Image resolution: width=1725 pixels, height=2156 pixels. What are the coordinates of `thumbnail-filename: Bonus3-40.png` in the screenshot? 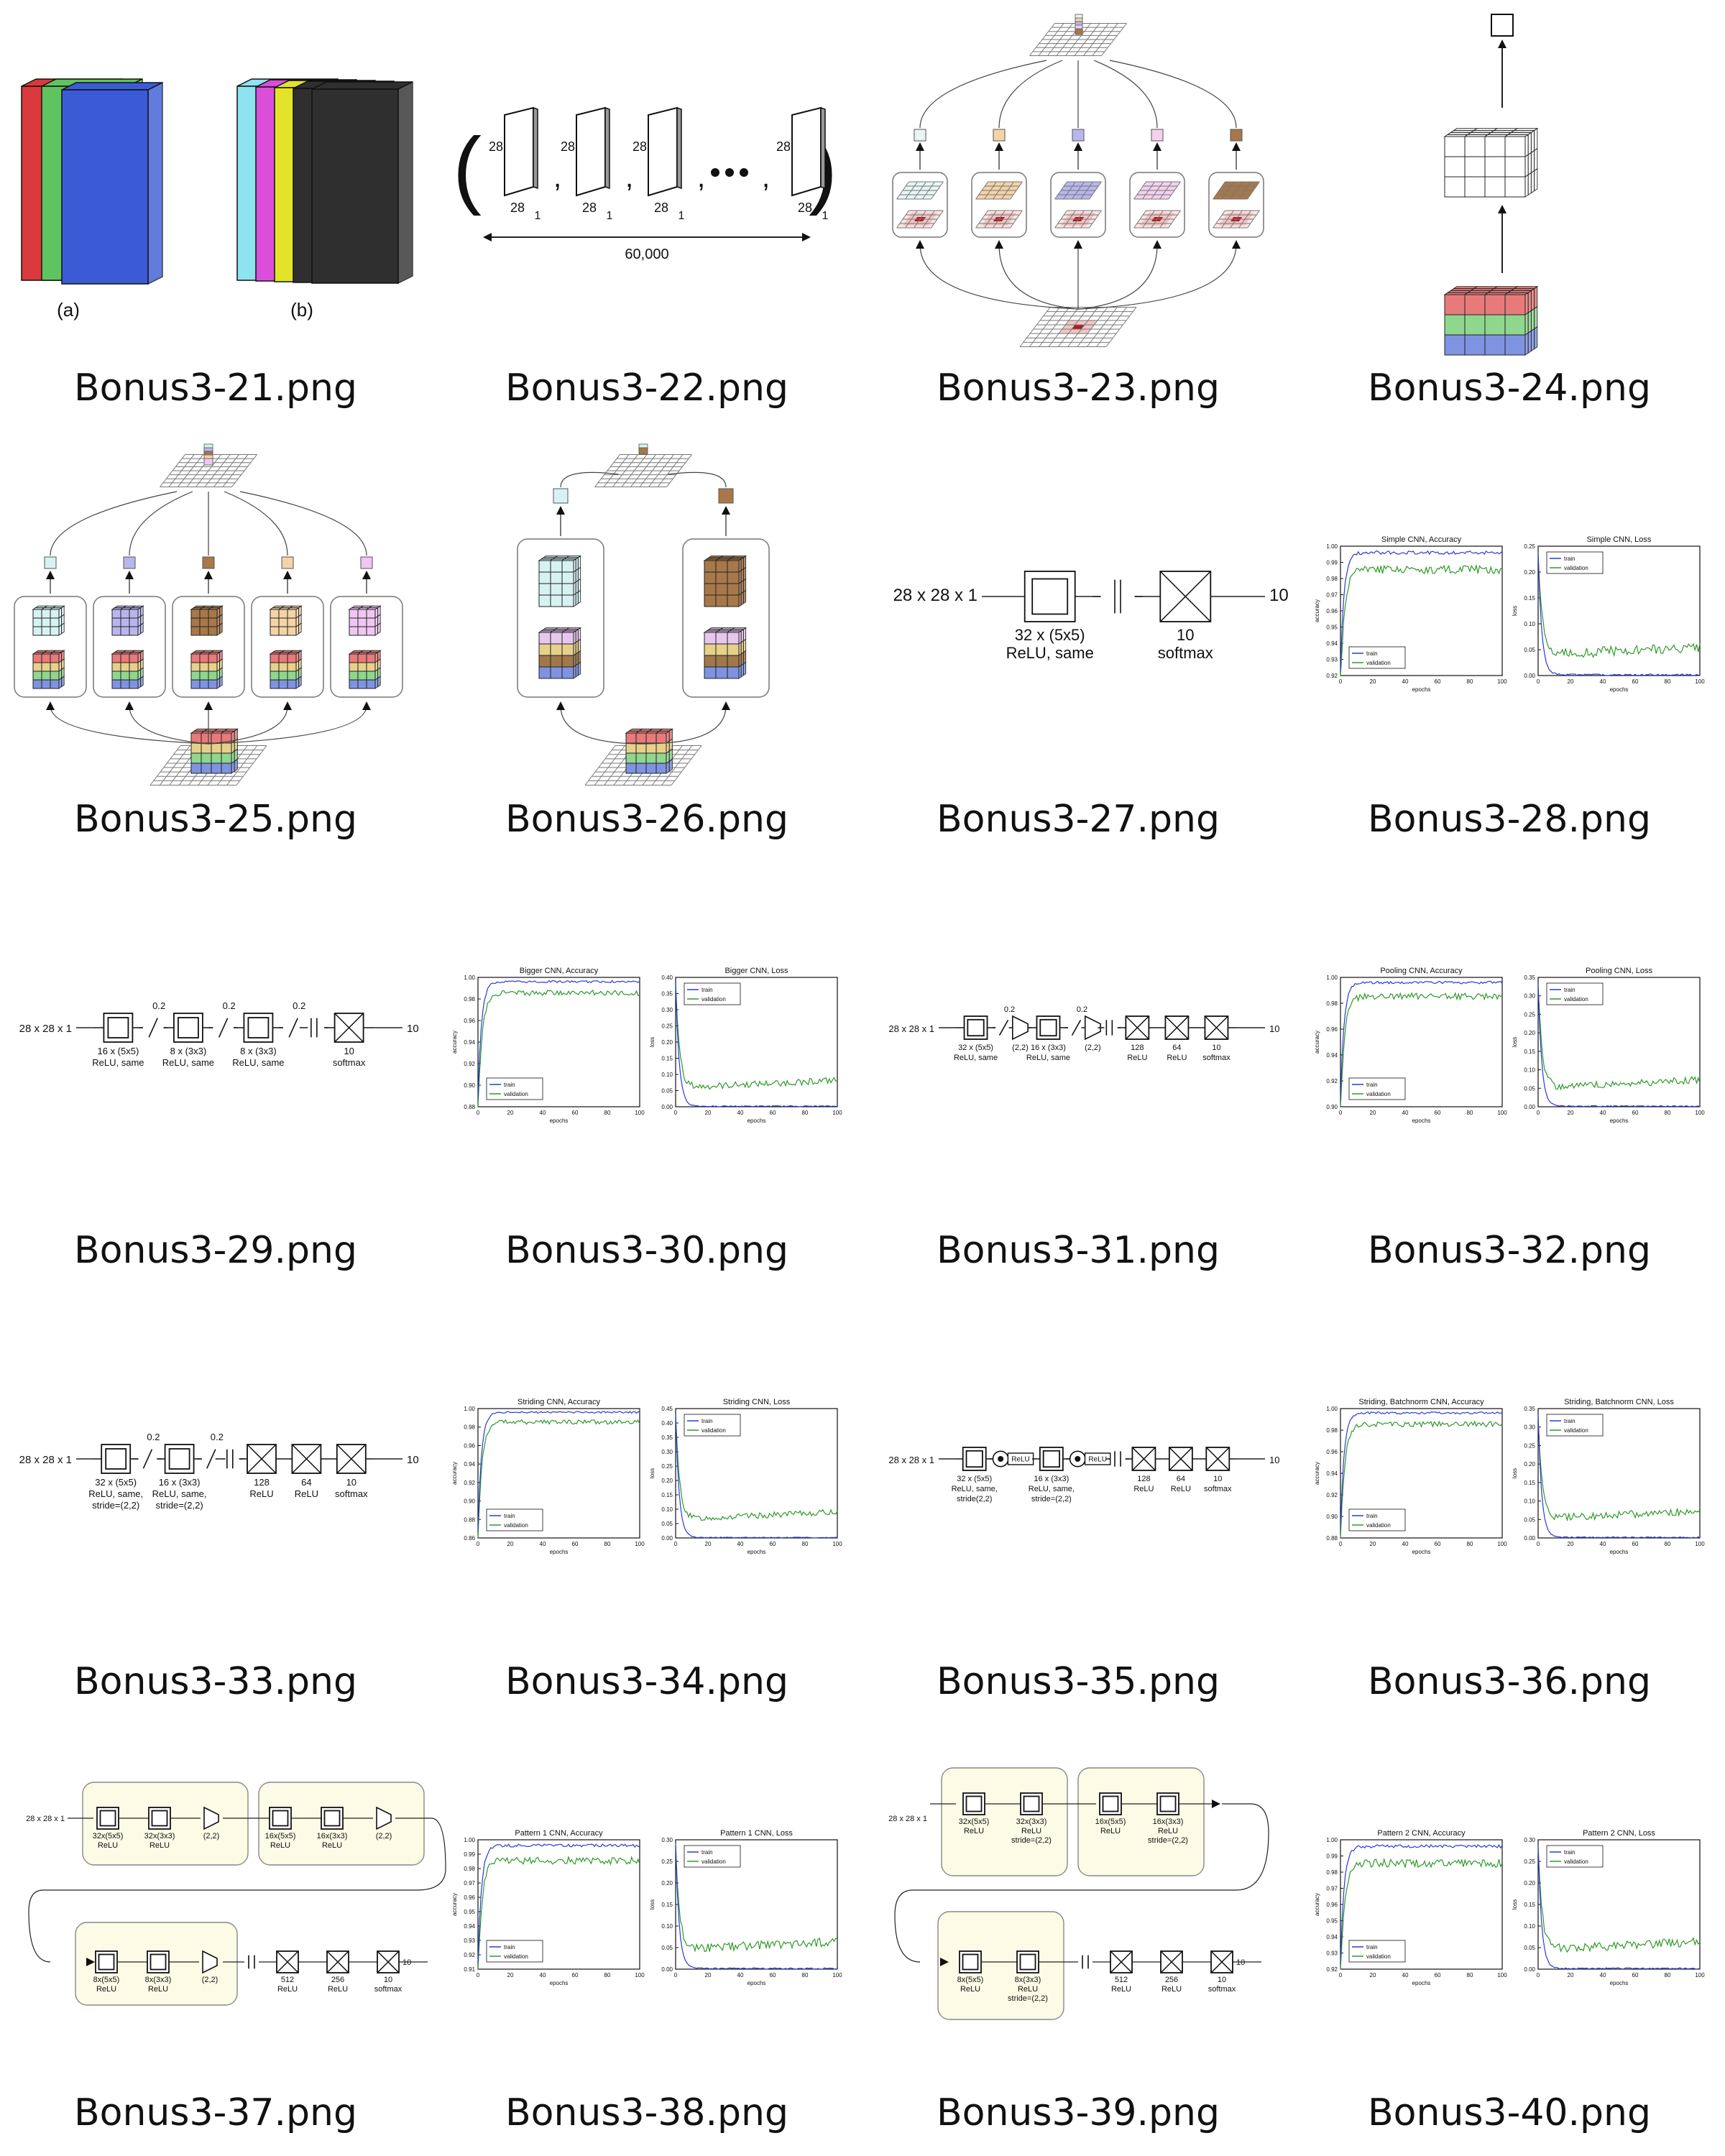 It's located at (1509, 2112).